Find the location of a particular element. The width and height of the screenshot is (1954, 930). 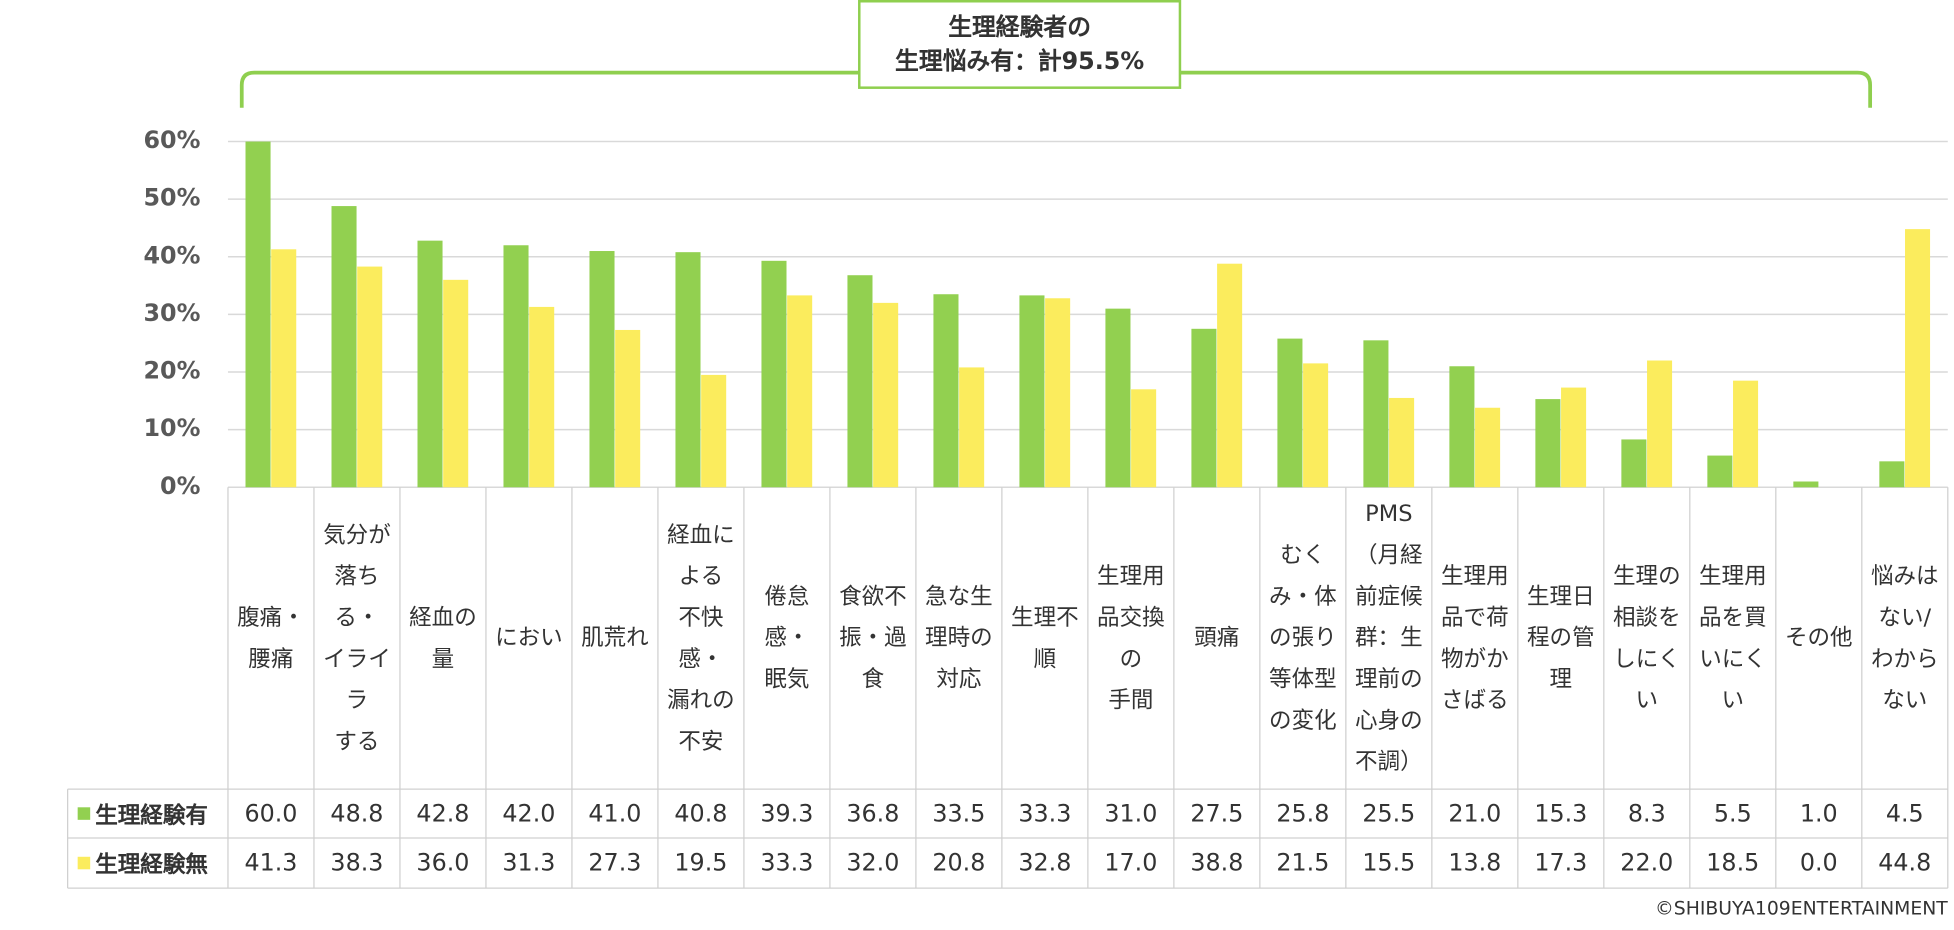

y-tick-label: 60% is located at coordinates (171, 140).